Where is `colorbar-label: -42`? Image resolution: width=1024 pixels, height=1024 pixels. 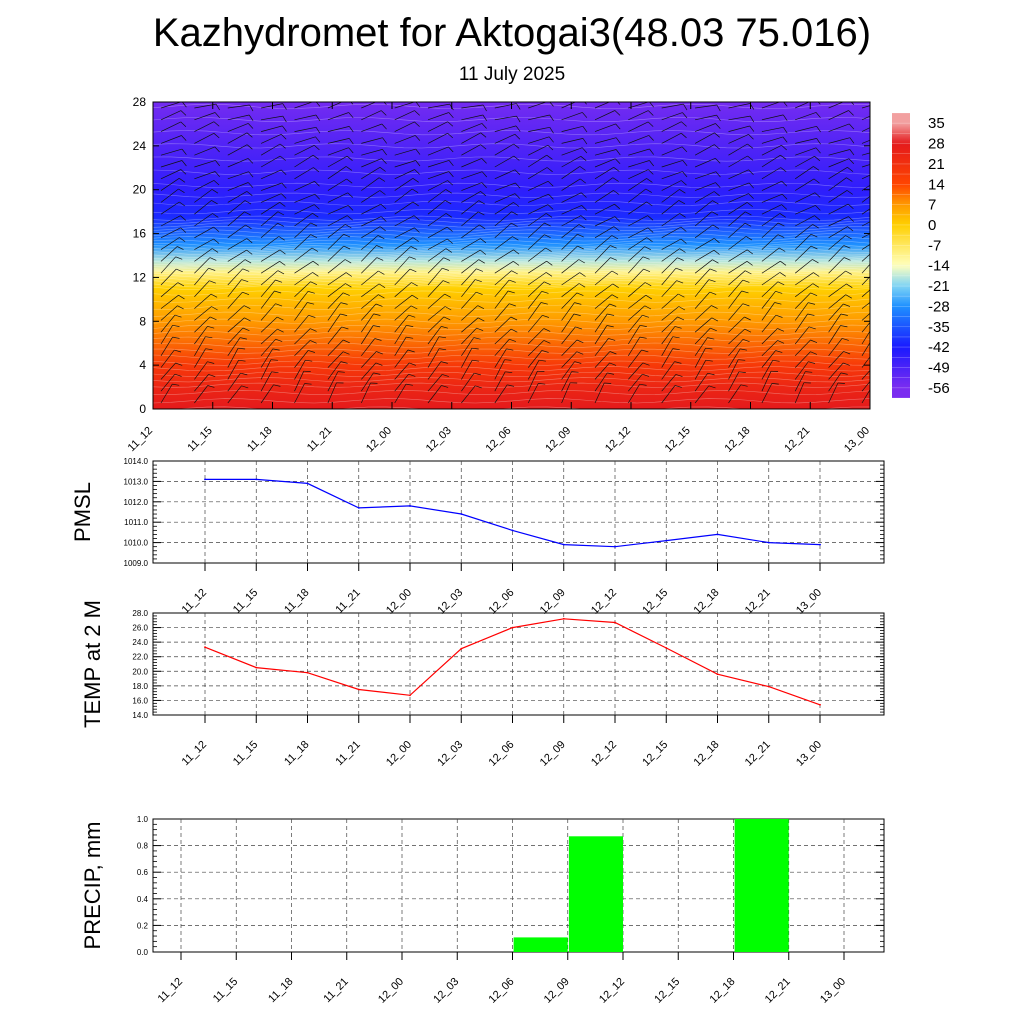 colorbar-label: -42 is located at coordinates (939, 347).